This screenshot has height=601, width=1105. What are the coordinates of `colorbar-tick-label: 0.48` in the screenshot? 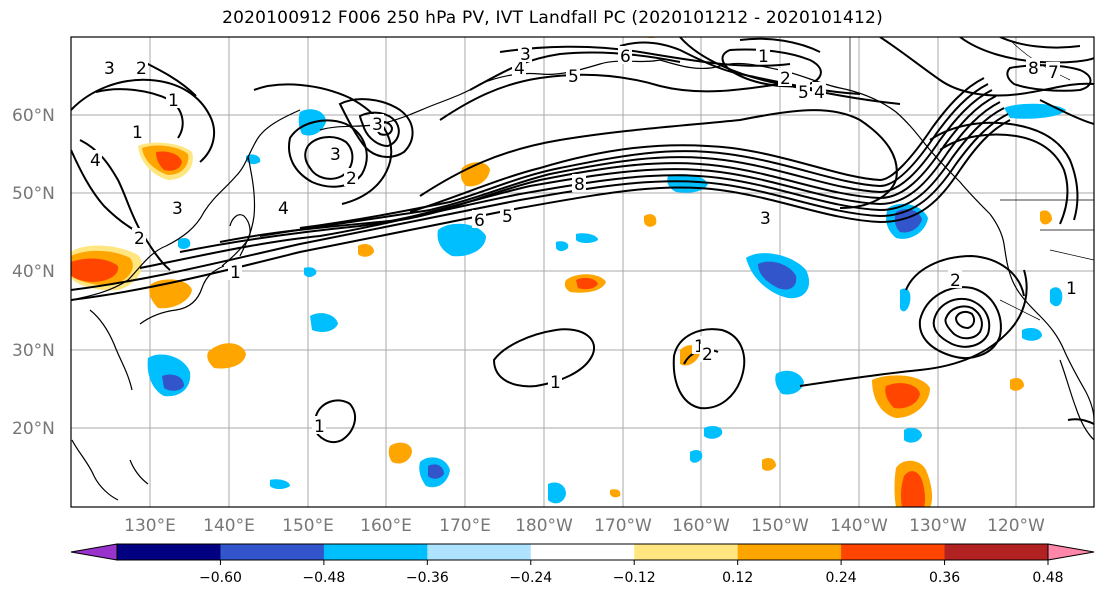 It's located at (1047, 578).